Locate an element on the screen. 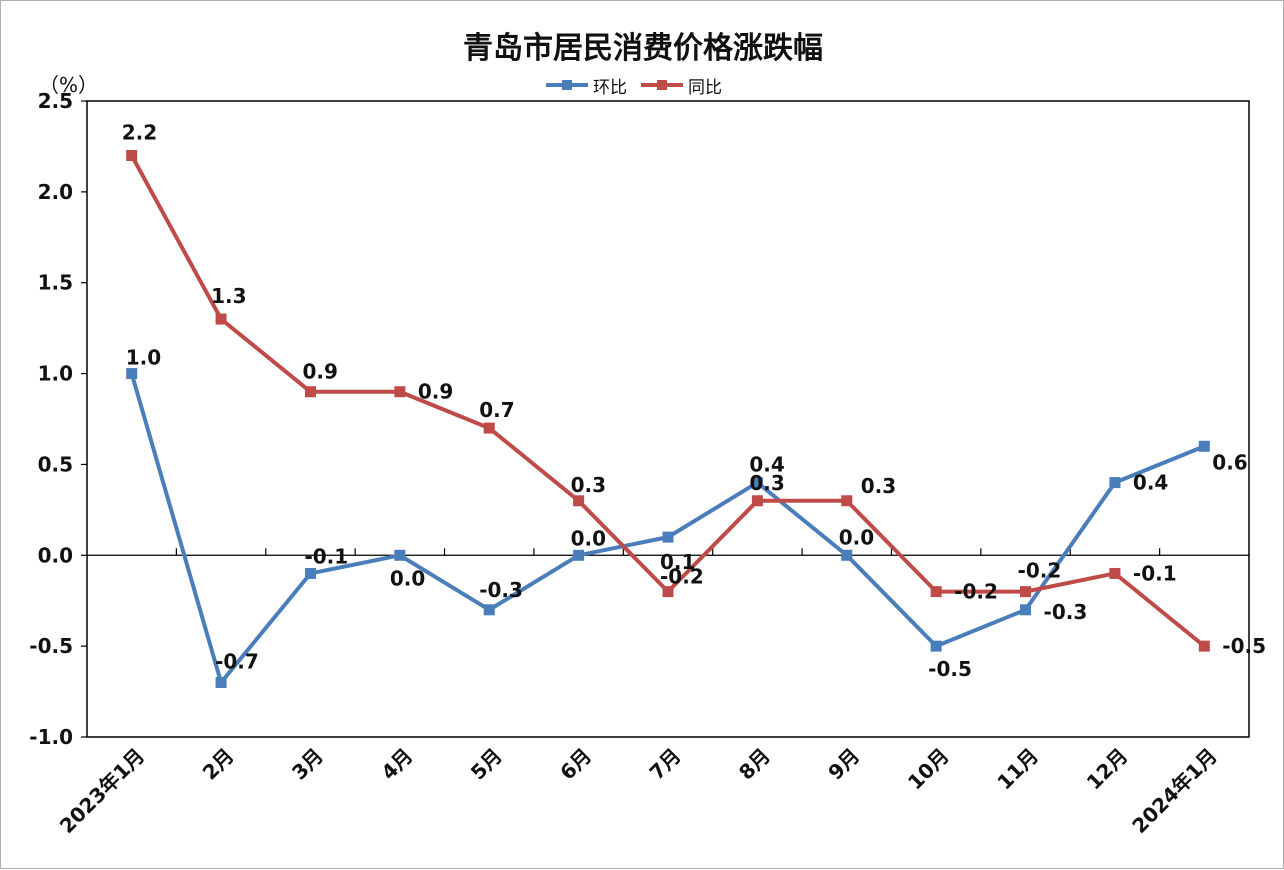 Image resolution: width=1284 pixels, height=870 pixels. y-tick-label: 2.0 is located at coordinates (55, 192).